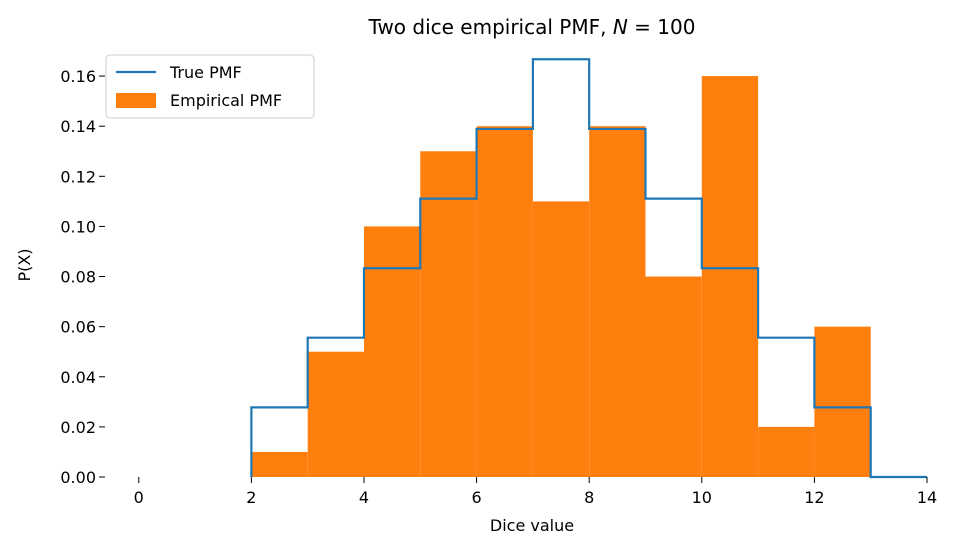  What do you see at coordinates (364, 497) in the screenshot?
I see `x-tick-label-4: 4` at bounding box center [364, 497].